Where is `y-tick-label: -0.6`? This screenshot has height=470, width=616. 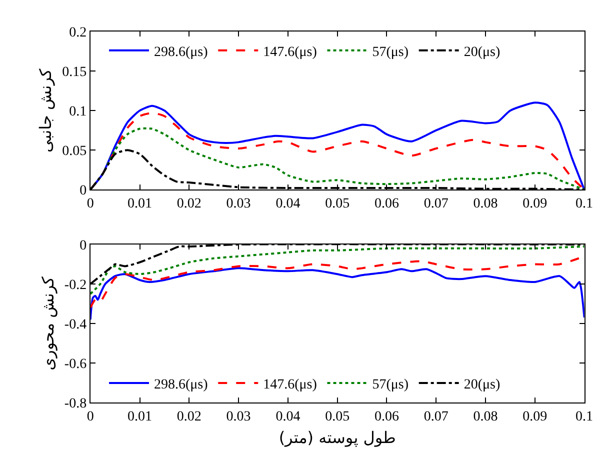 y-tick-label: -0.6 is located at coordinates (75, 364).